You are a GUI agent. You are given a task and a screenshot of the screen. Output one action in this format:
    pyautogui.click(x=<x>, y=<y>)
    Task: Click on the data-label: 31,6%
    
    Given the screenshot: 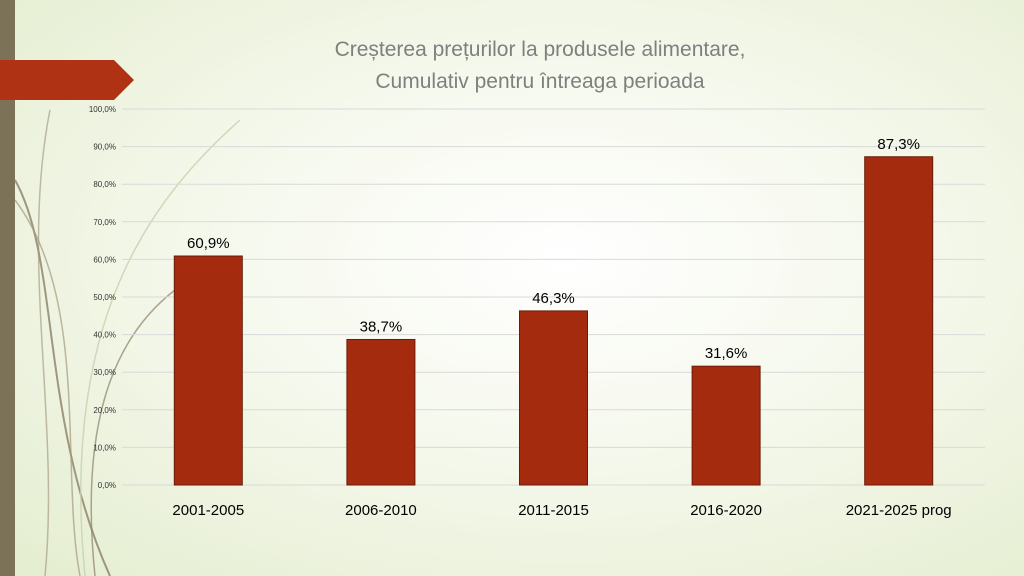 What is the action you would take?
    pyautogui.click(x=726, y=353)
    